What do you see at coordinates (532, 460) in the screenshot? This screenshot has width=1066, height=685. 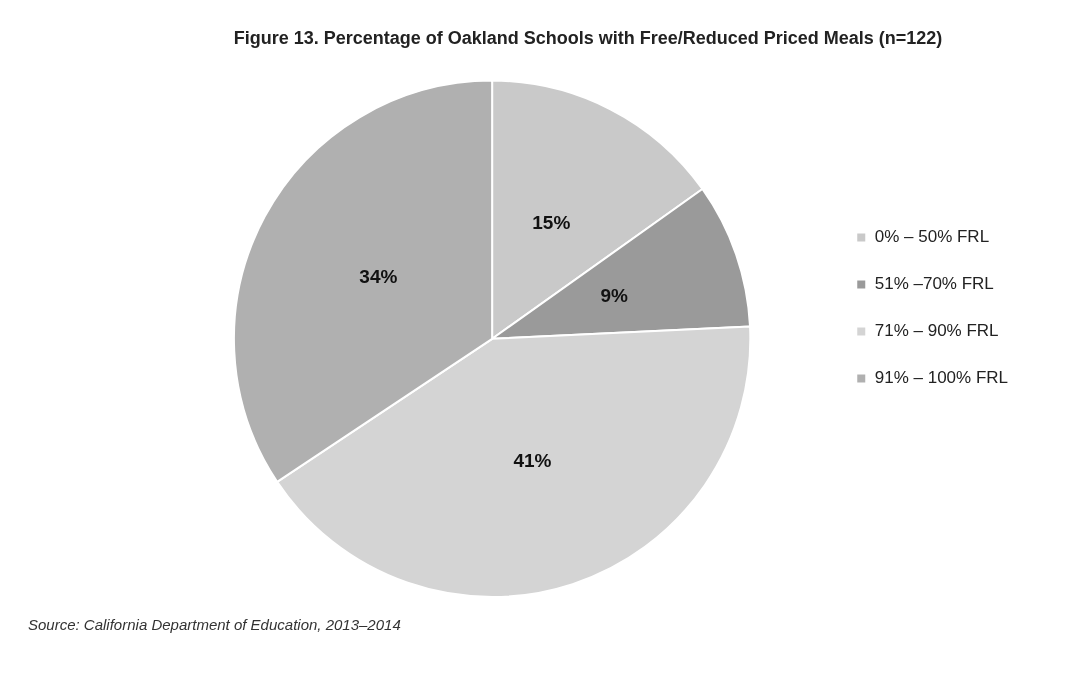 I see `data-label: 41%` at bounding box center [532, 460].